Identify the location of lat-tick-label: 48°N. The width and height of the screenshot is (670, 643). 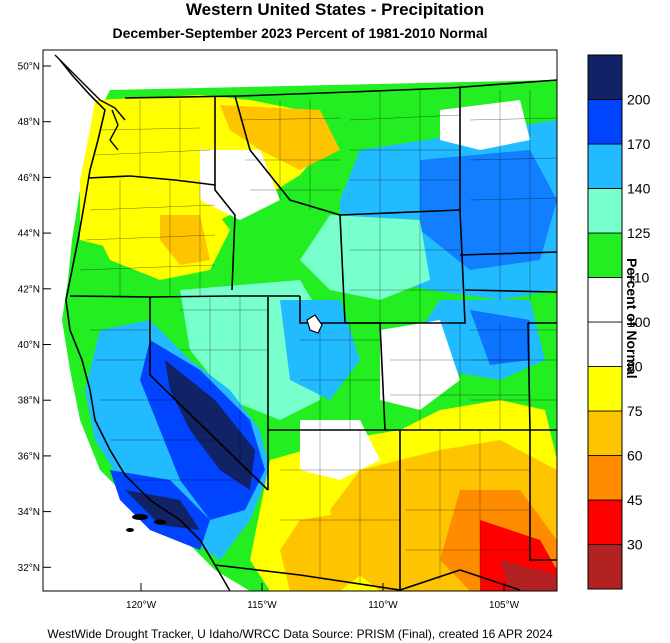
(29, 122).